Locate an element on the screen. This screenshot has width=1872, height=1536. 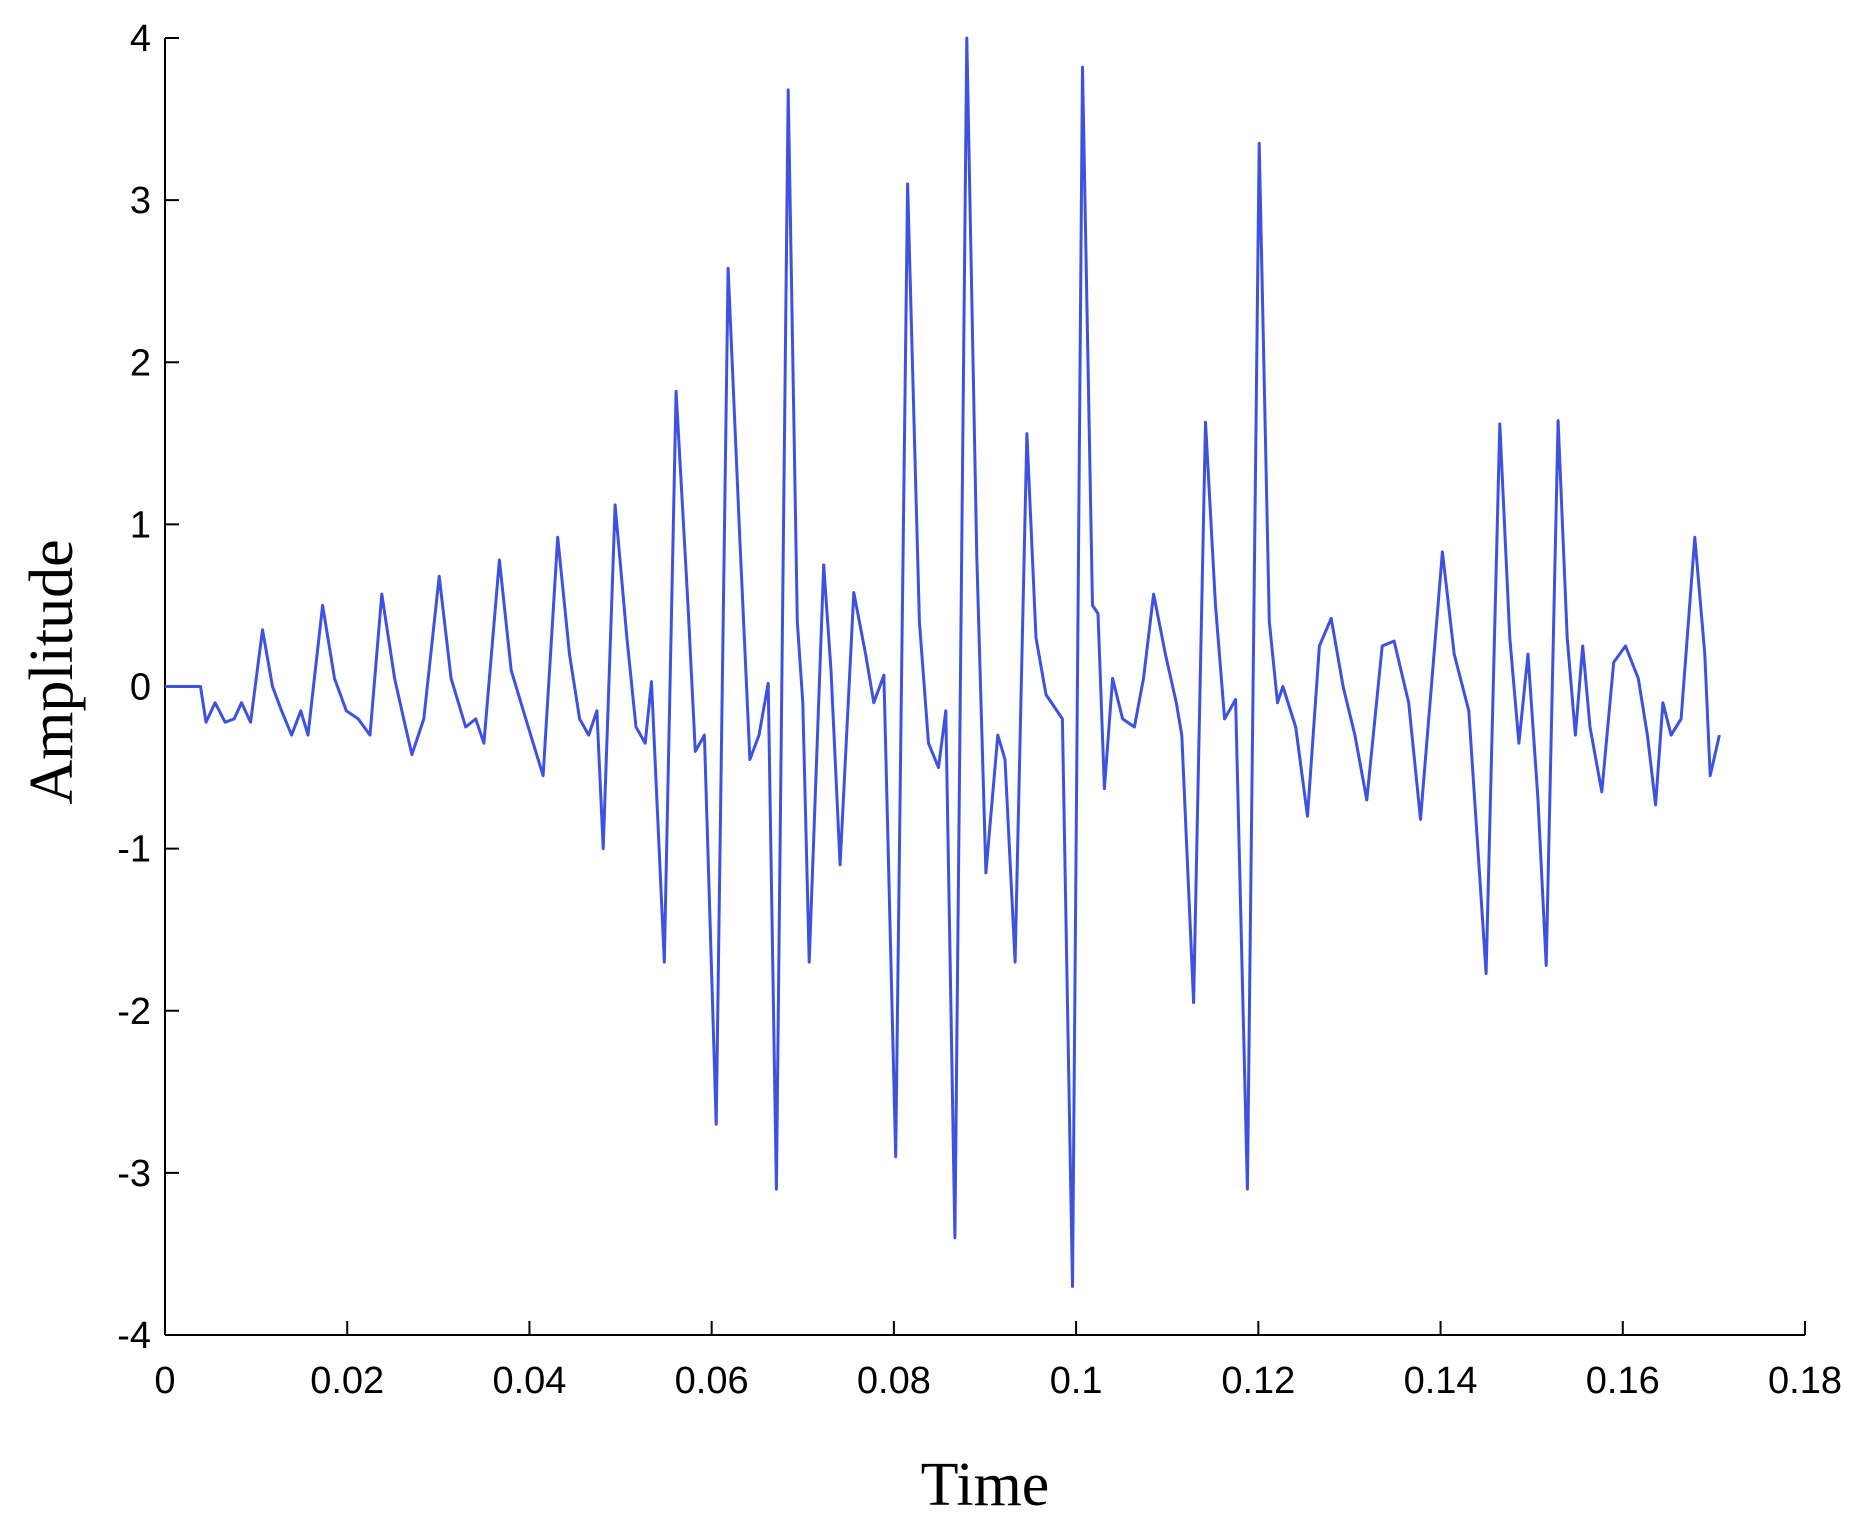
y-tick-label: -2 is located at coordinates (134, 1012).